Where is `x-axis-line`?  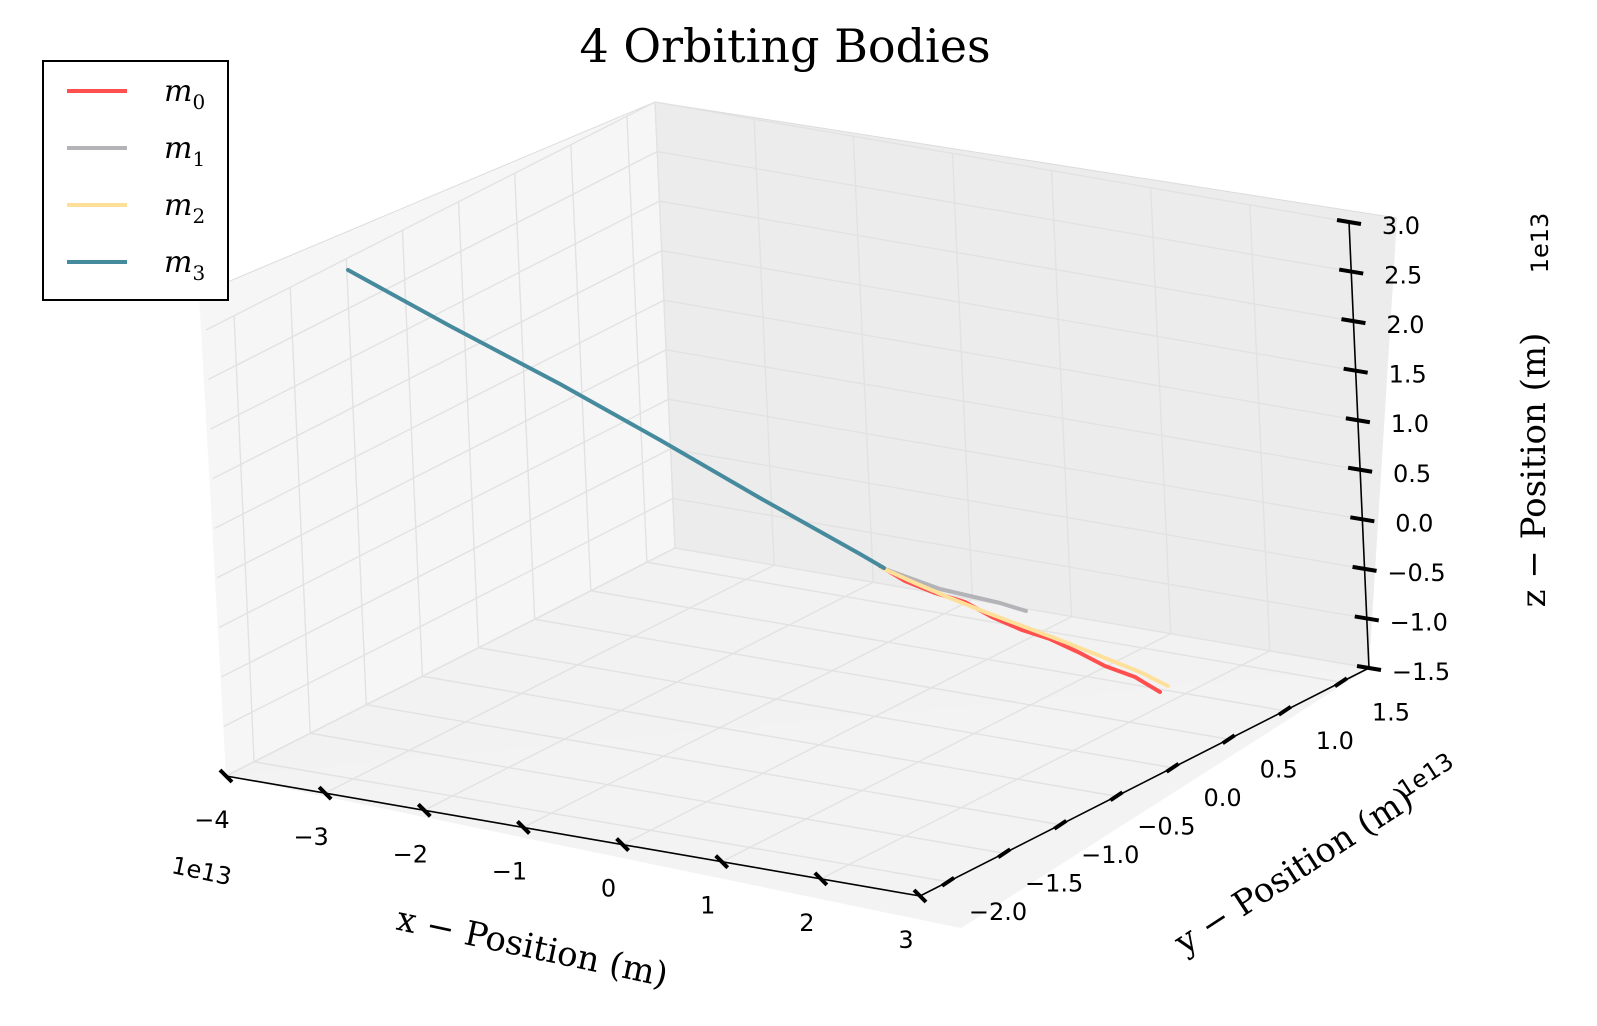
x-axis-line is located at coordinates (573, 836).